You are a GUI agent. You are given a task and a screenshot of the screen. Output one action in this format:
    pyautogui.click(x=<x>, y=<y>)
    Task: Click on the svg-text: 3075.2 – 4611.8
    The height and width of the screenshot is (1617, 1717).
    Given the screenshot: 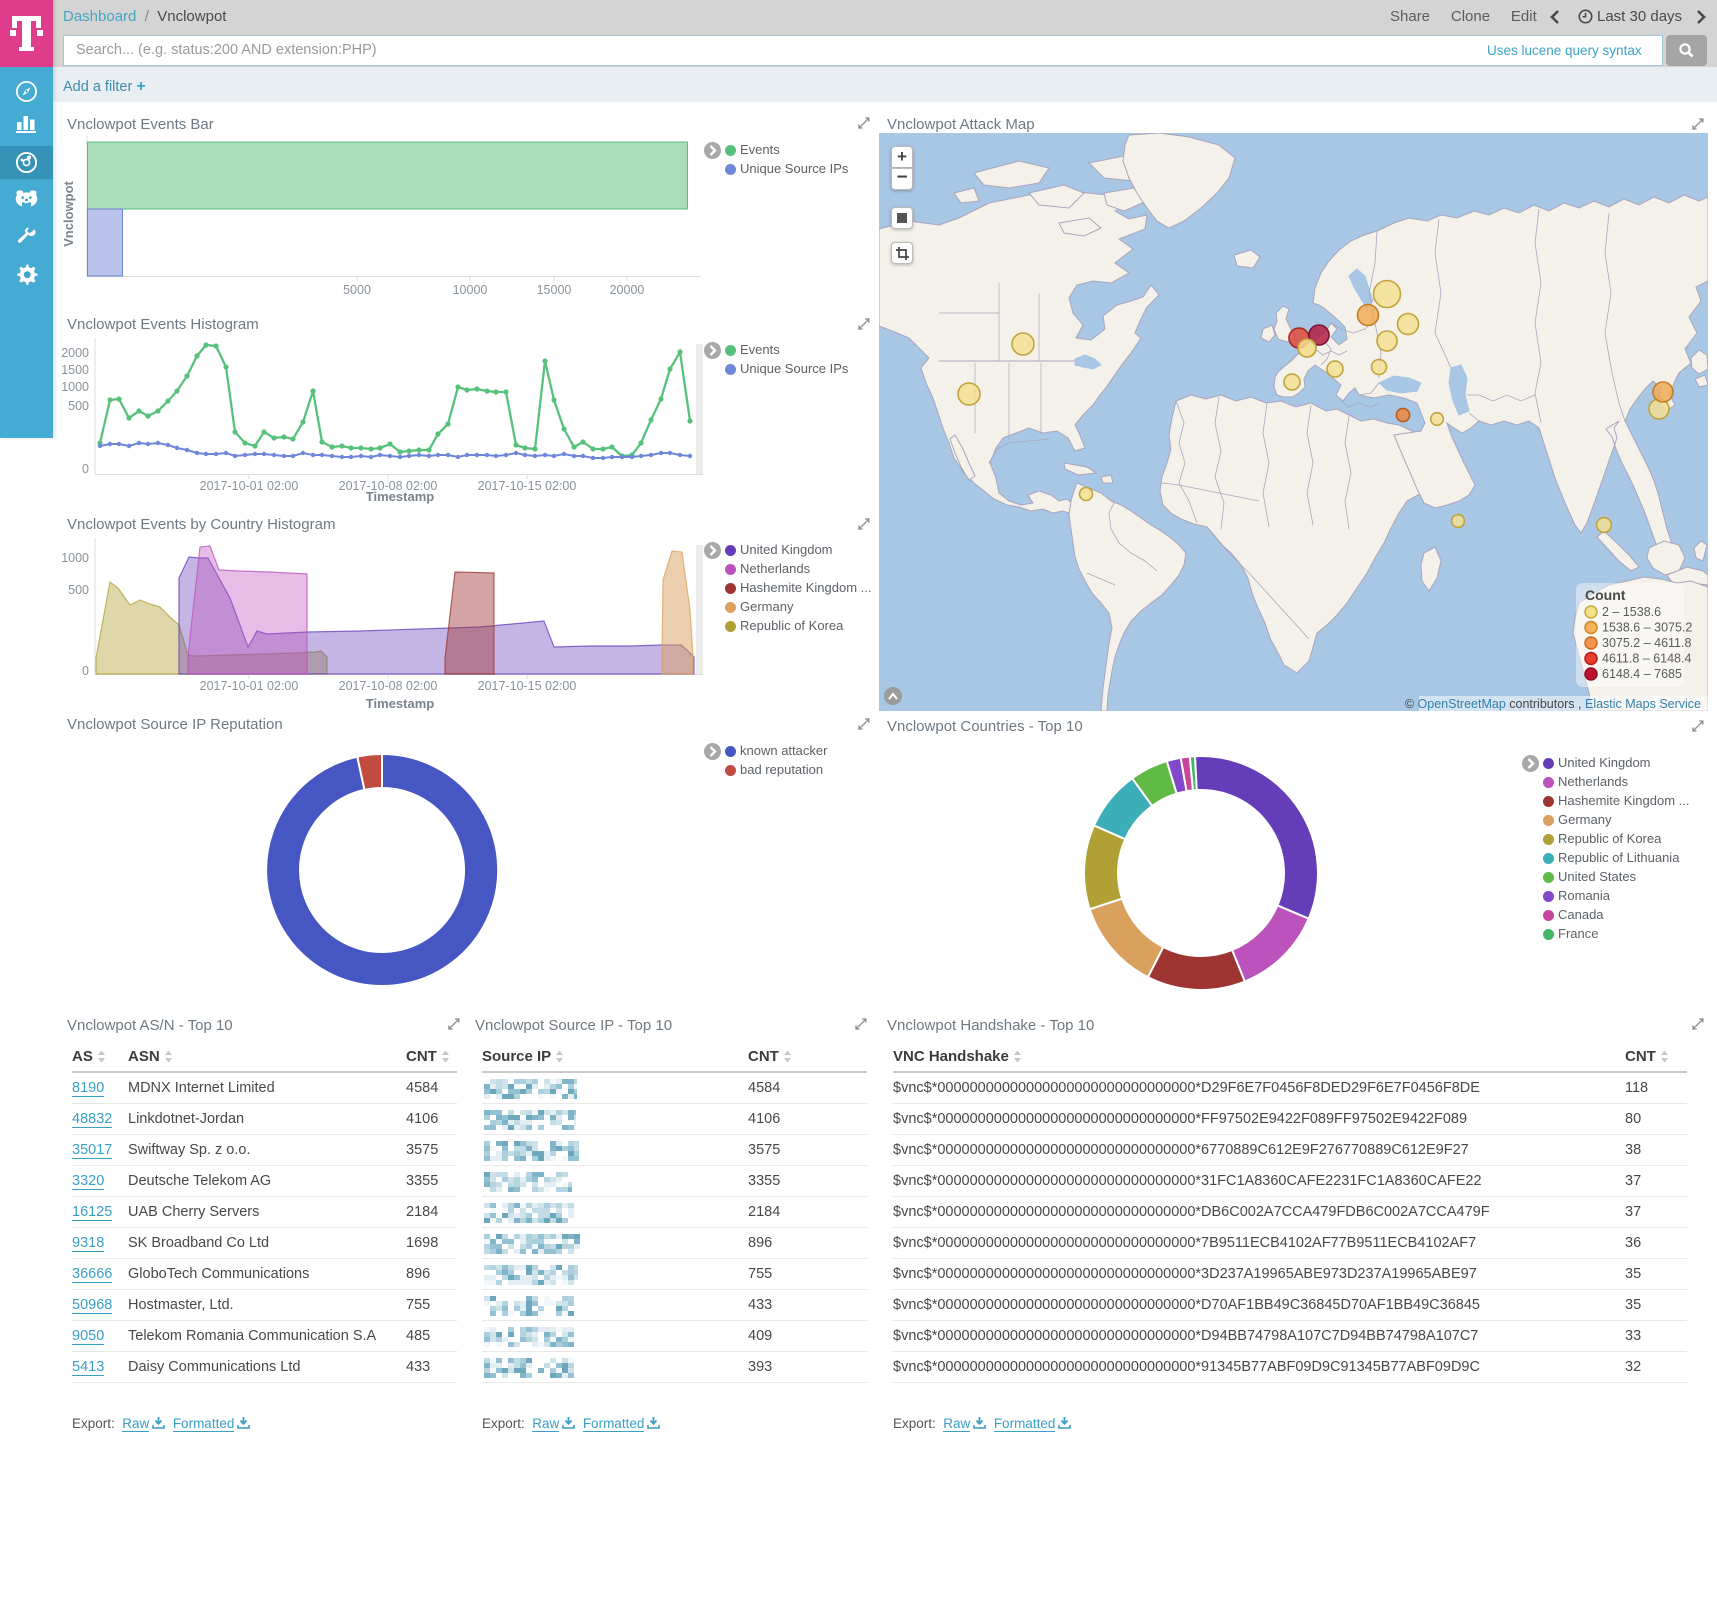 What is the action you would take?
    pyautogui.click(x=1646, y=643)
    